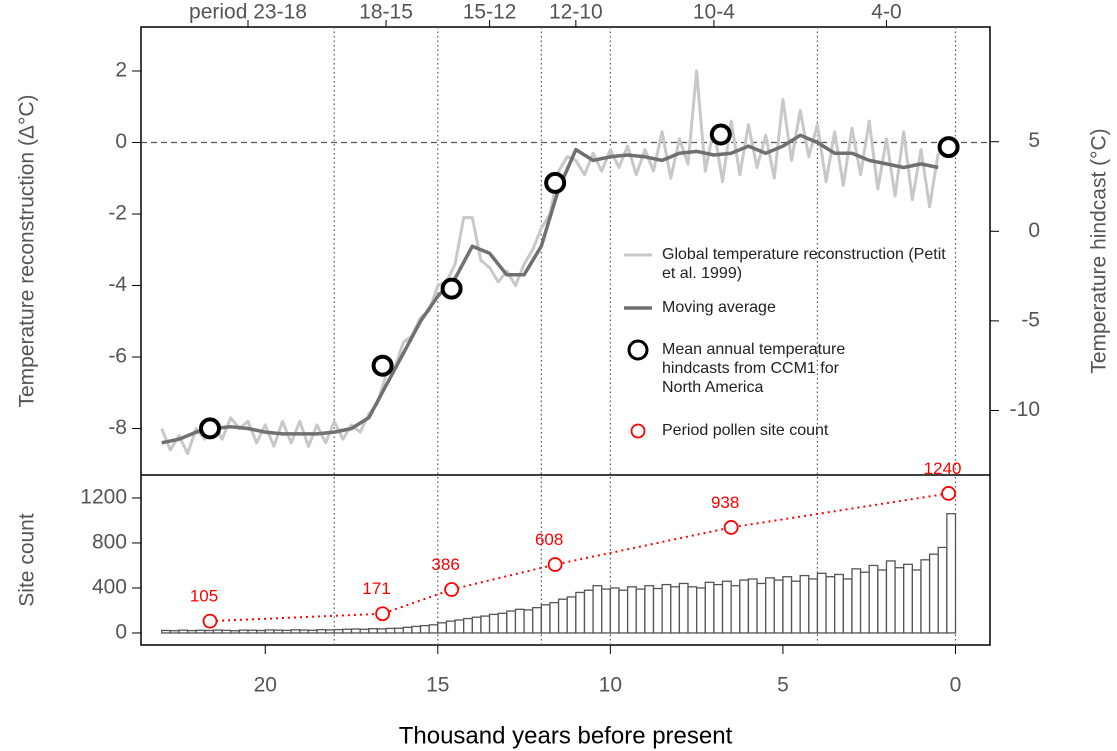 The image size is (1117, 751). What do you see at coordinates (490, 12) in the screenshot?
I see `period-label: 15-12` at bounding box center [490, 12].